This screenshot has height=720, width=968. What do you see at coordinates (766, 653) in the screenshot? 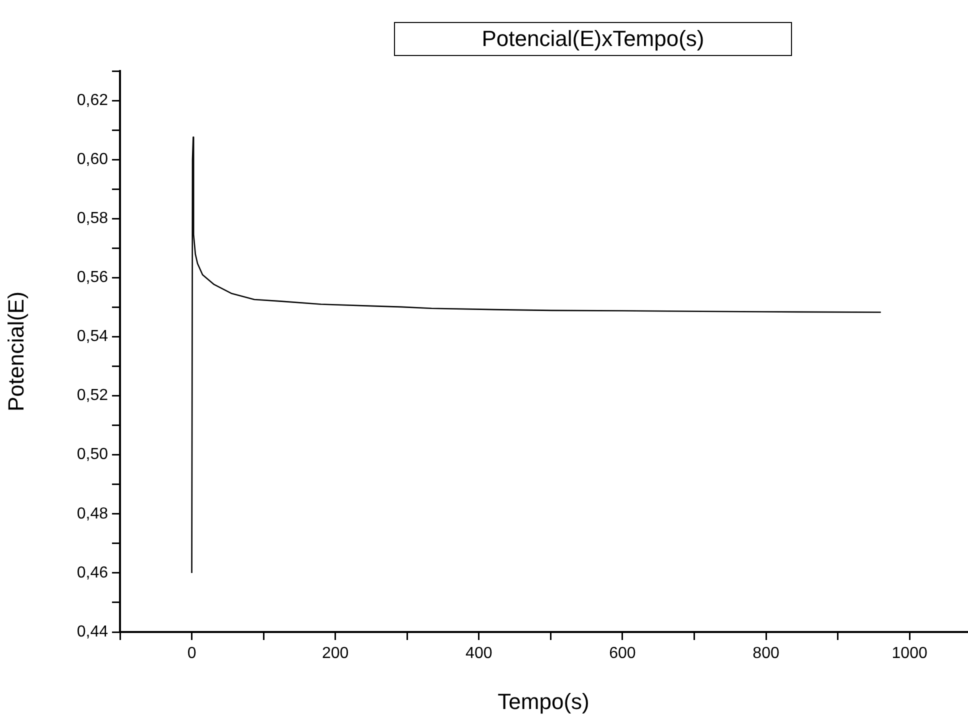
I see `x-tick-label: 800` at bounding box center [766, 653].